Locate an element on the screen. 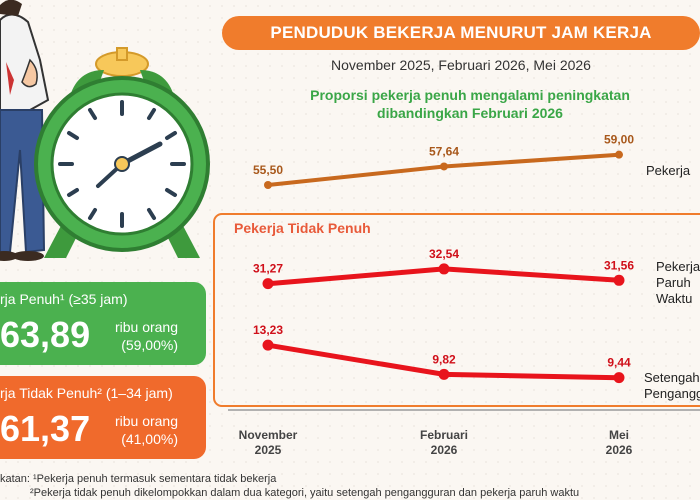 This screenshot has width=700, height=500. panel-title: Pekerja Tidak Penuh is located at coordinates (302, 228).